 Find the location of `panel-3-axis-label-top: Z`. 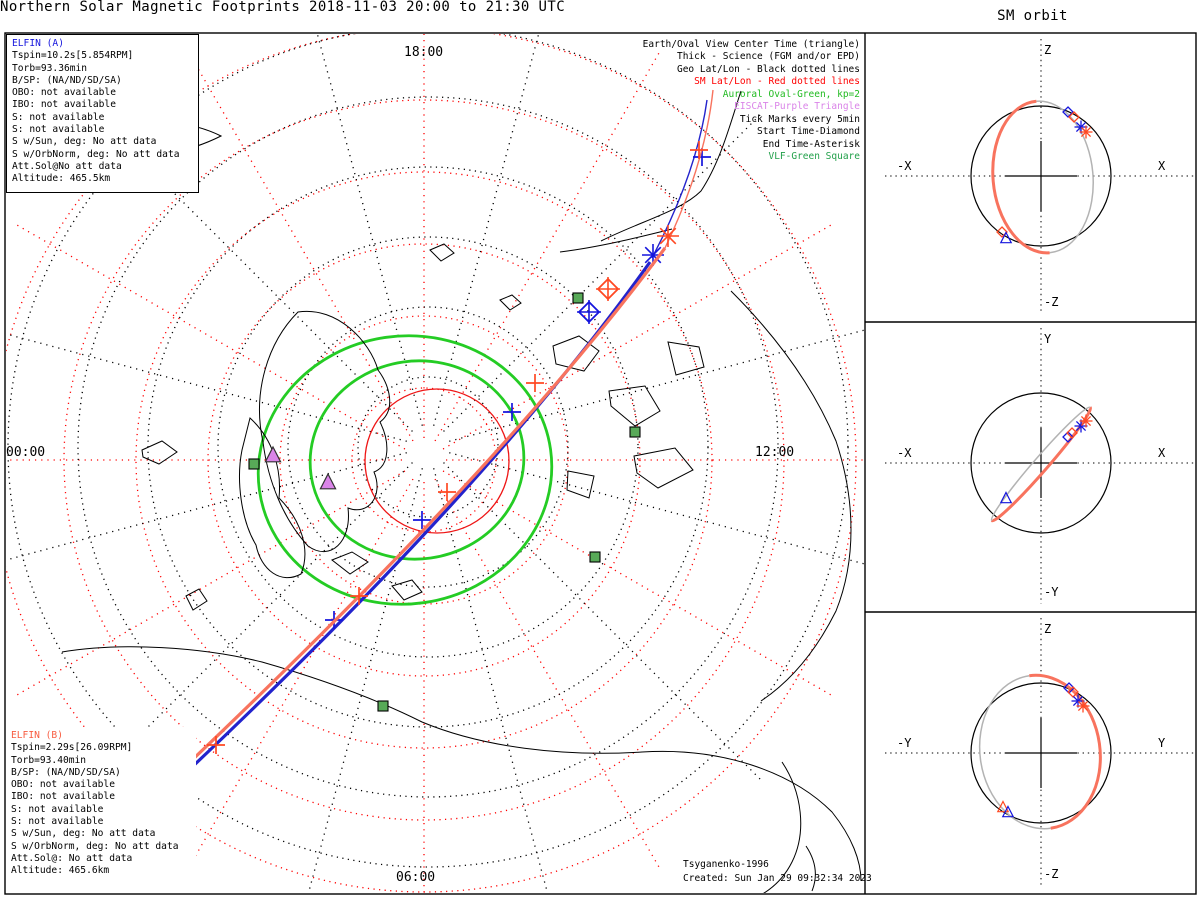

panel-3-axis-label-top: Z is located at coordinates (1048, 629).